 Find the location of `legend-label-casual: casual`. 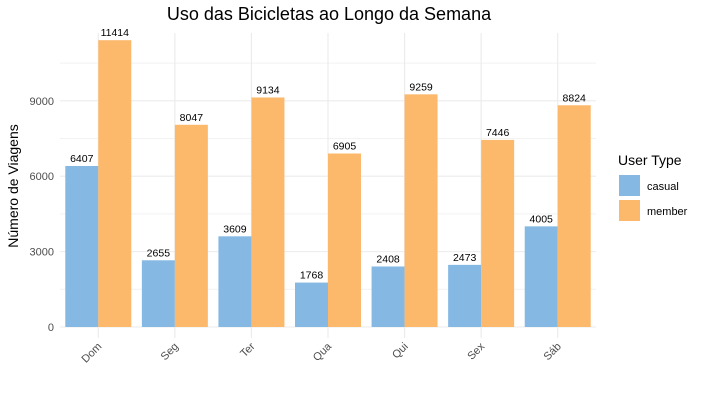

legend-label-casual: casual is located at coordinates (663, 187).